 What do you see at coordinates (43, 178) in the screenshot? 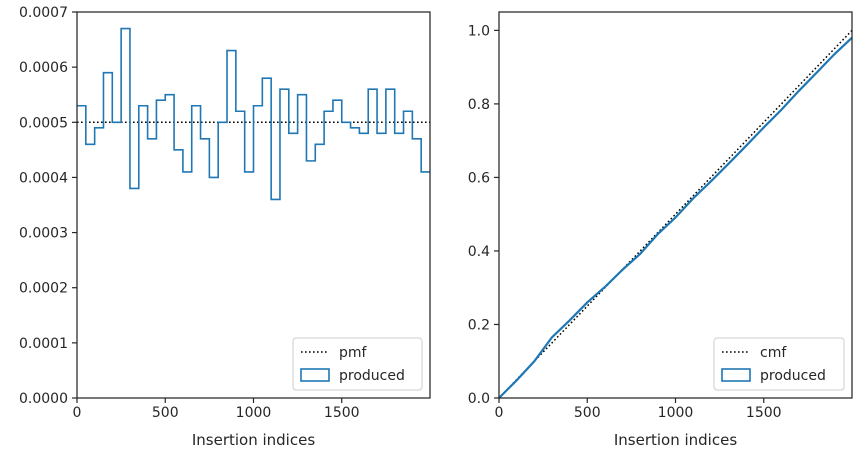
I see `y-tick-label: 0.0004` at bounding box center [43, 178].